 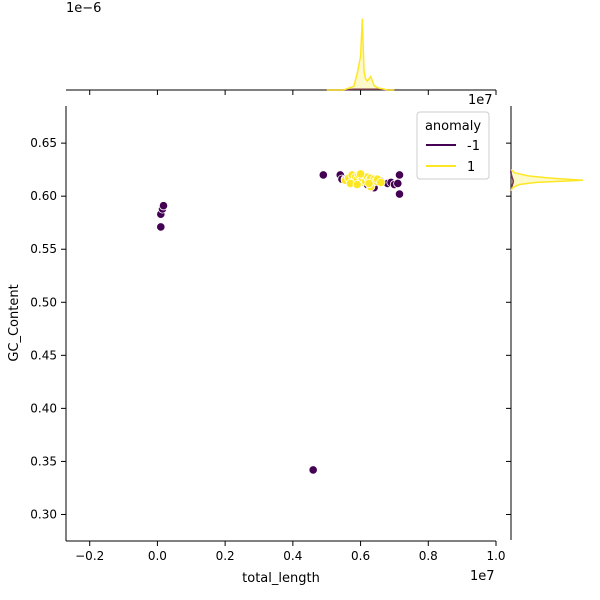 I want to click on right-marginal-ticks, so click(x=508, y=328).